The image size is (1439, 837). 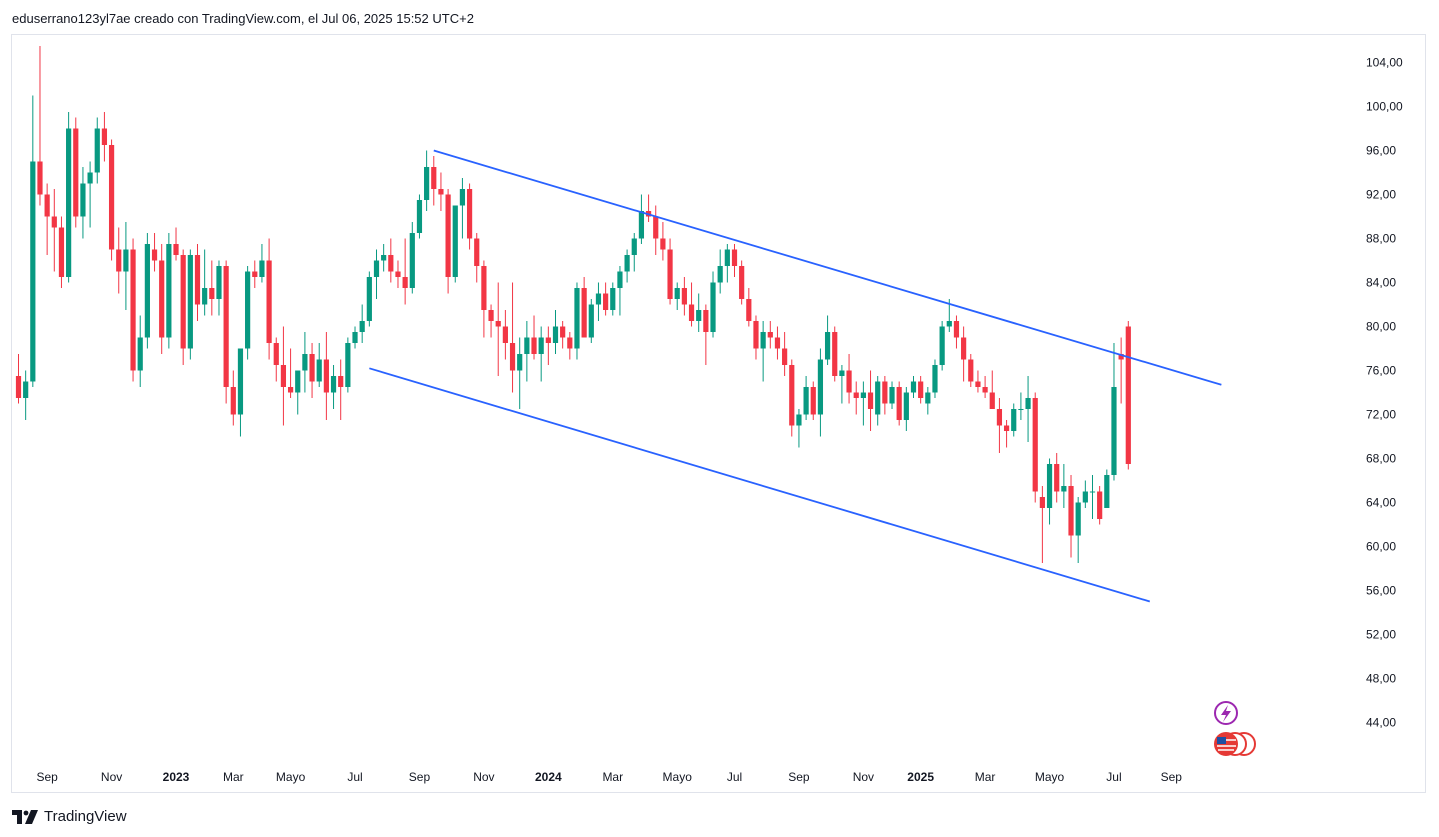 I want to click on time-tick-label: Nov, so click(x=863, y=777).